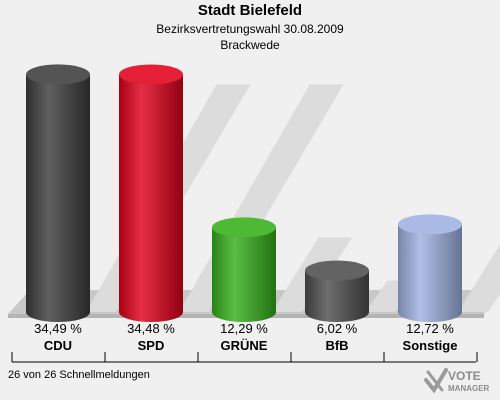 This screenshot has width=500, height=400. I want to click on checkmark-icon, so click(436, 381).